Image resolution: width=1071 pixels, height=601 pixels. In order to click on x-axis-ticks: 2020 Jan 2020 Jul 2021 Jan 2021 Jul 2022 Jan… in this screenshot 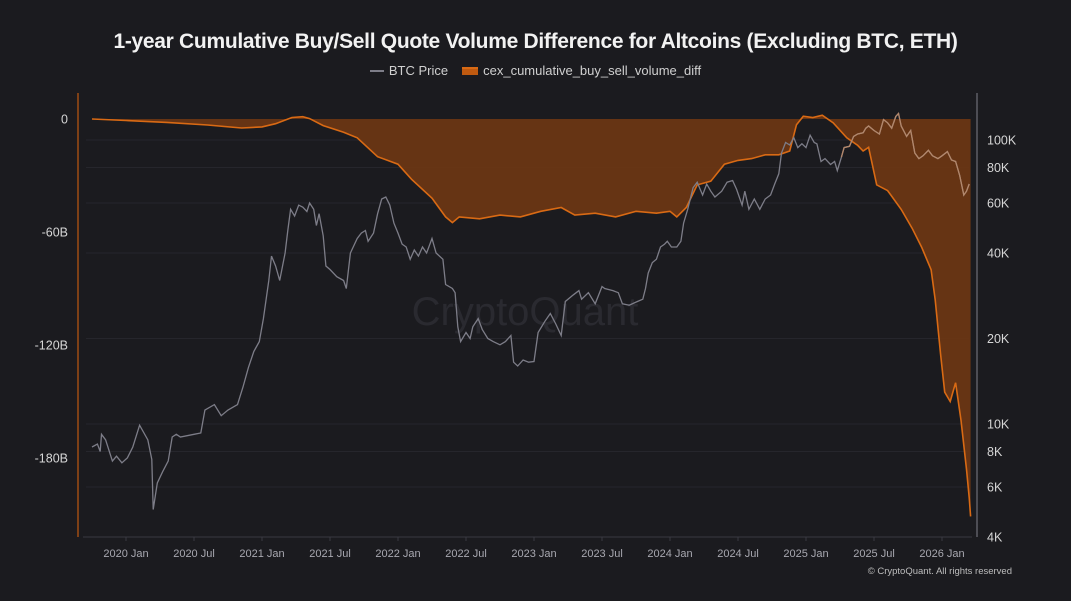, I will do `click(534, 548)`.